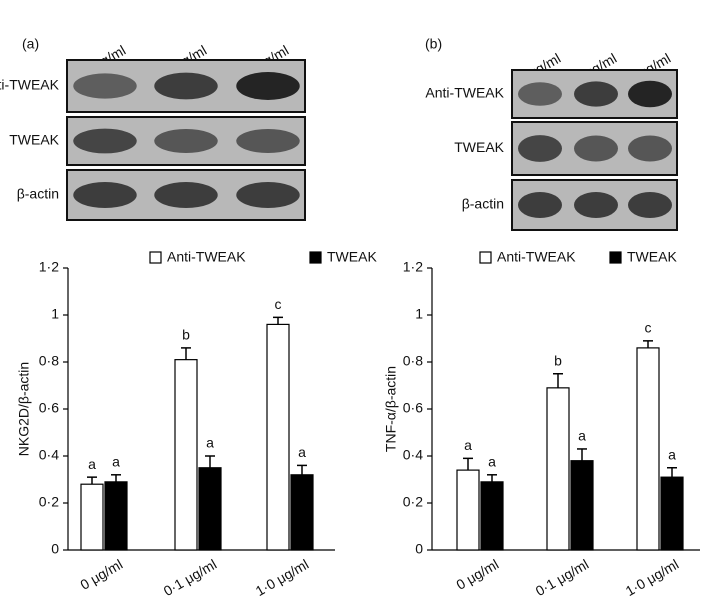 The image size is (709, 614). What do you see at coordinates (433, 44) in the screenshot?
I see `panel-label: (b)` at bounding box center [433, 44].